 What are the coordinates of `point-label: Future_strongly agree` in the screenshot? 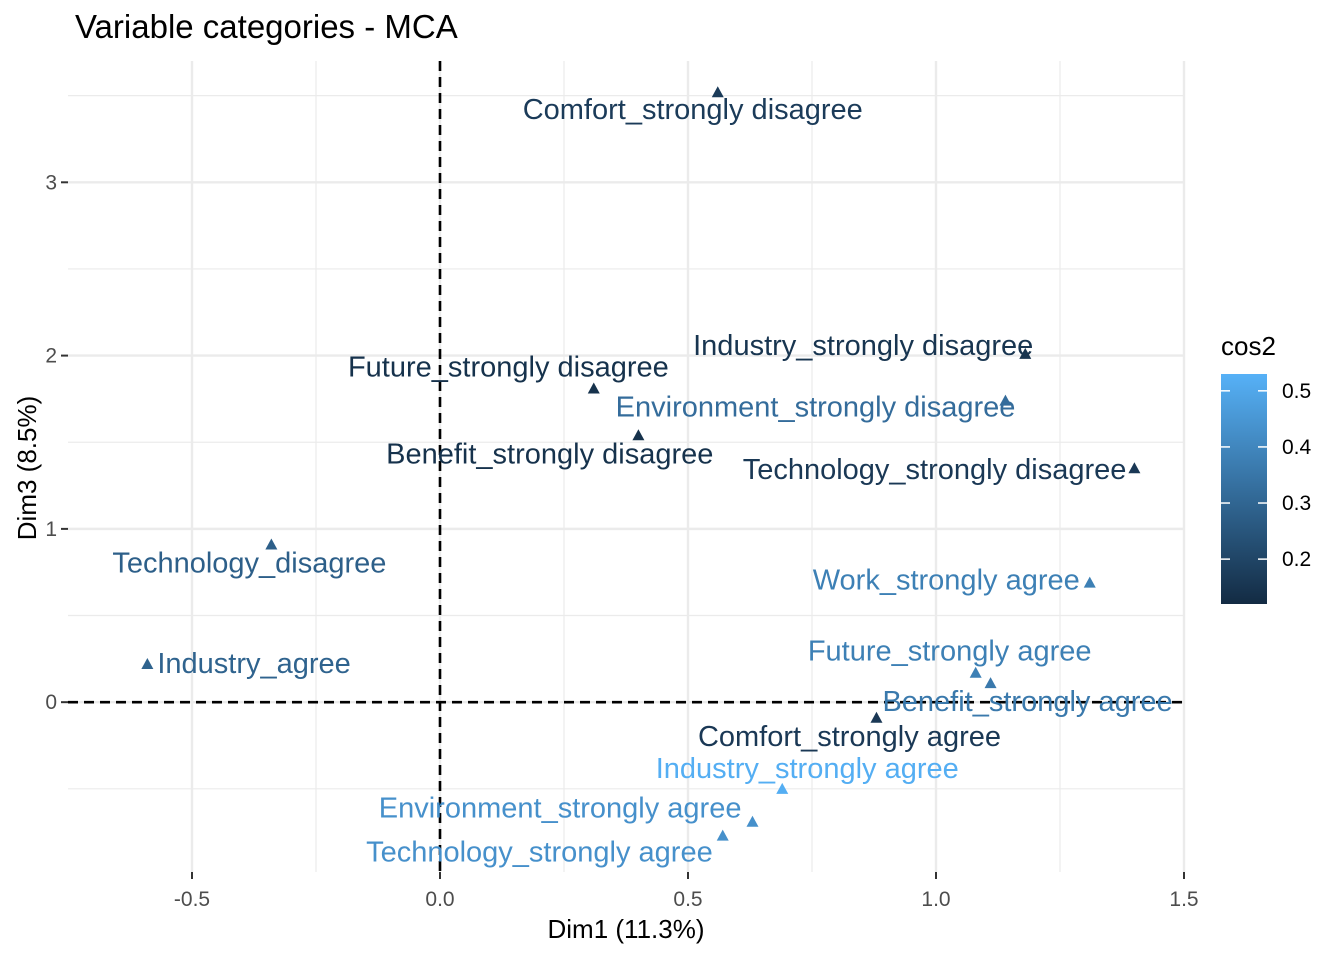 It's located at (950, 652).